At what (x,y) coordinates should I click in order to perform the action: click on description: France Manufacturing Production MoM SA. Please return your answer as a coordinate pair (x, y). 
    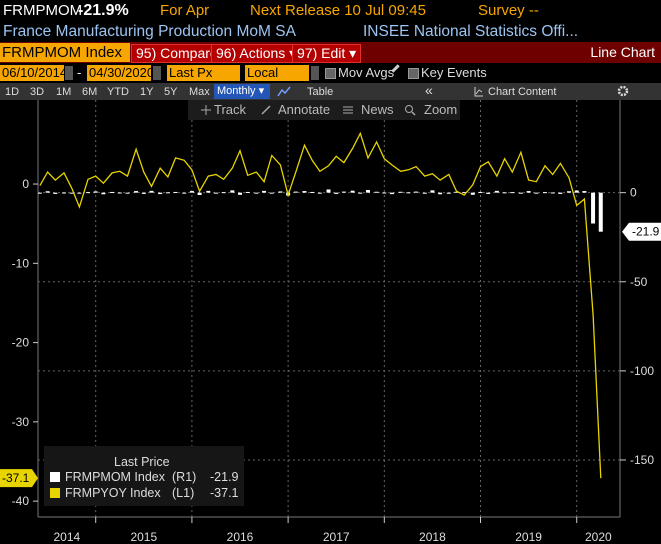
    Looking at the image, I should click on (149, 31).